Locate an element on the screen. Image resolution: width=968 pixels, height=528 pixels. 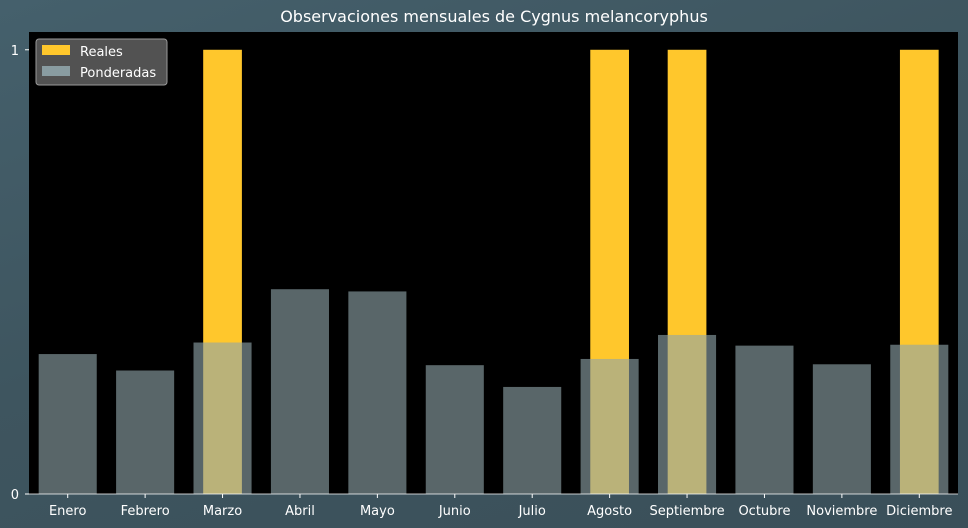
x-tick-label-11: Diciembre is located at coordinates (919, 511).